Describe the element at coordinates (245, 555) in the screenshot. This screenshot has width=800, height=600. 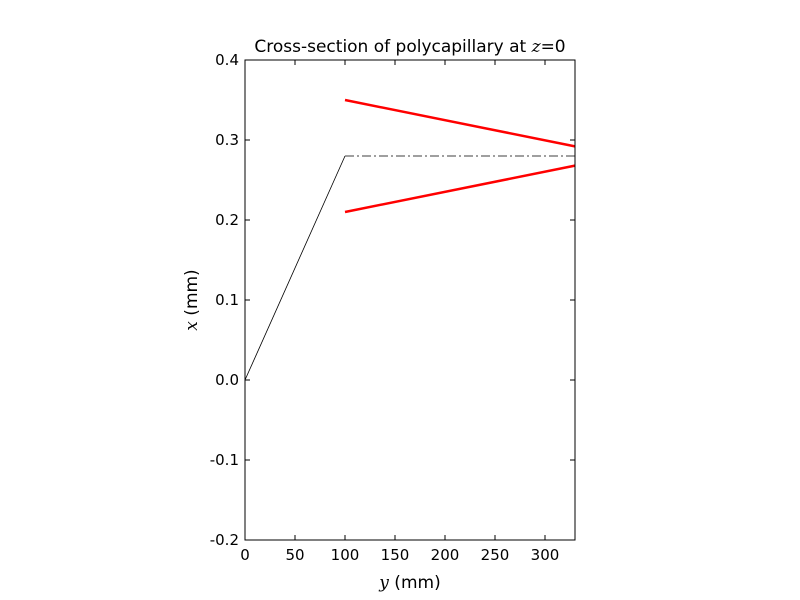
I see `x-tick-label: 0` at that location.